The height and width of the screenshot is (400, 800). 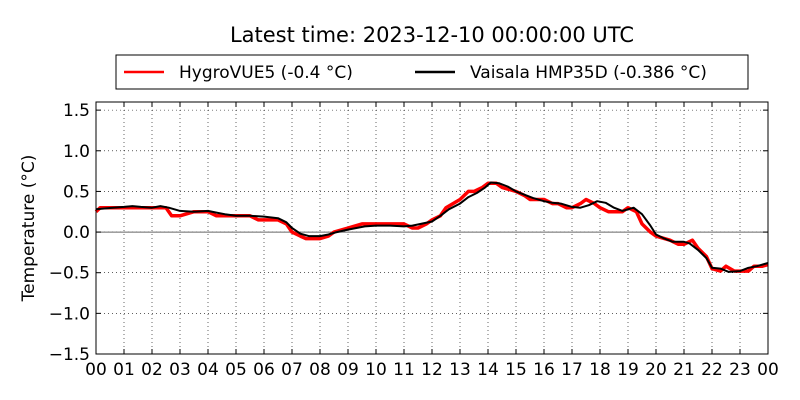 I want to click on legend-label-hygrovue5: HygroVUE5 (-0.4 °C), so click(x=266, y=73).